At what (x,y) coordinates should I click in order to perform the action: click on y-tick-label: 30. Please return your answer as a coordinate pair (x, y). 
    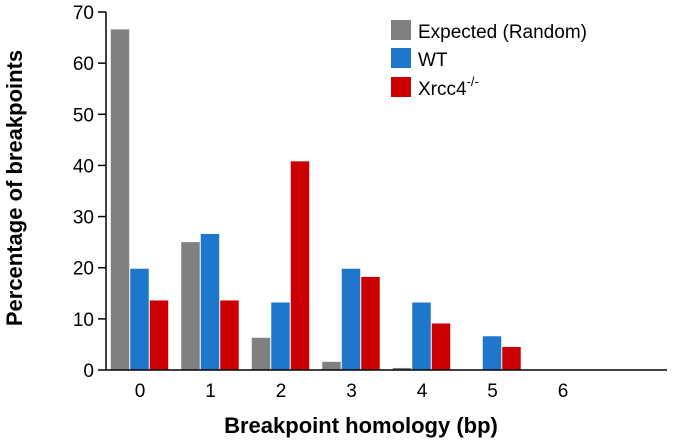
    Looking at the image, I should click on (83, 218).